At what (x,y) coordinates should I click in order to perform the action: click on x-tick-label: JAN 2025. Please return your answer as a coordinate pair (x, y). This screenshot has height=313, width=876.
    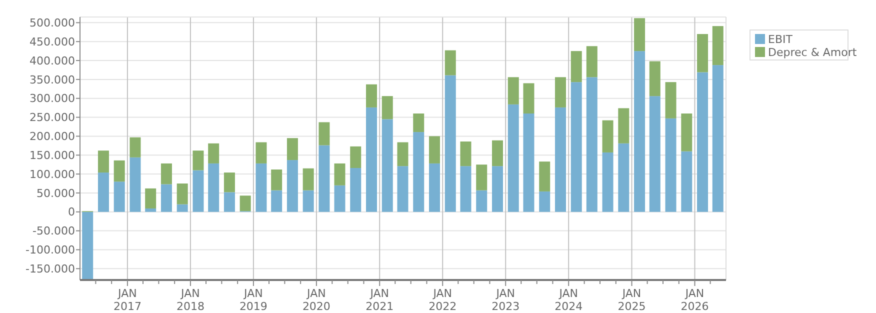
    Looking at the image, I should click on (632, 300).